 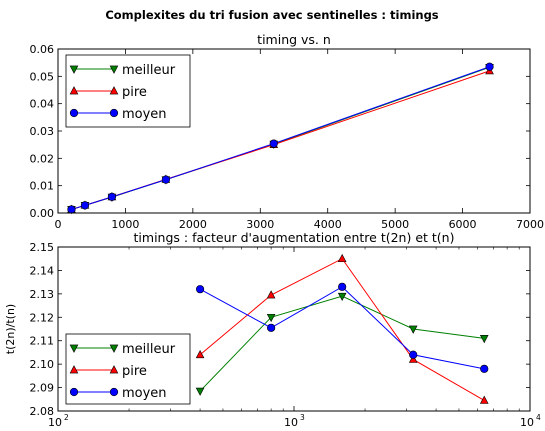 What do you see at coordinates (10, 329) in the screenshot?
I see `y-axis-label: t(2n)/t(n)` at bounding box center [10, 329].